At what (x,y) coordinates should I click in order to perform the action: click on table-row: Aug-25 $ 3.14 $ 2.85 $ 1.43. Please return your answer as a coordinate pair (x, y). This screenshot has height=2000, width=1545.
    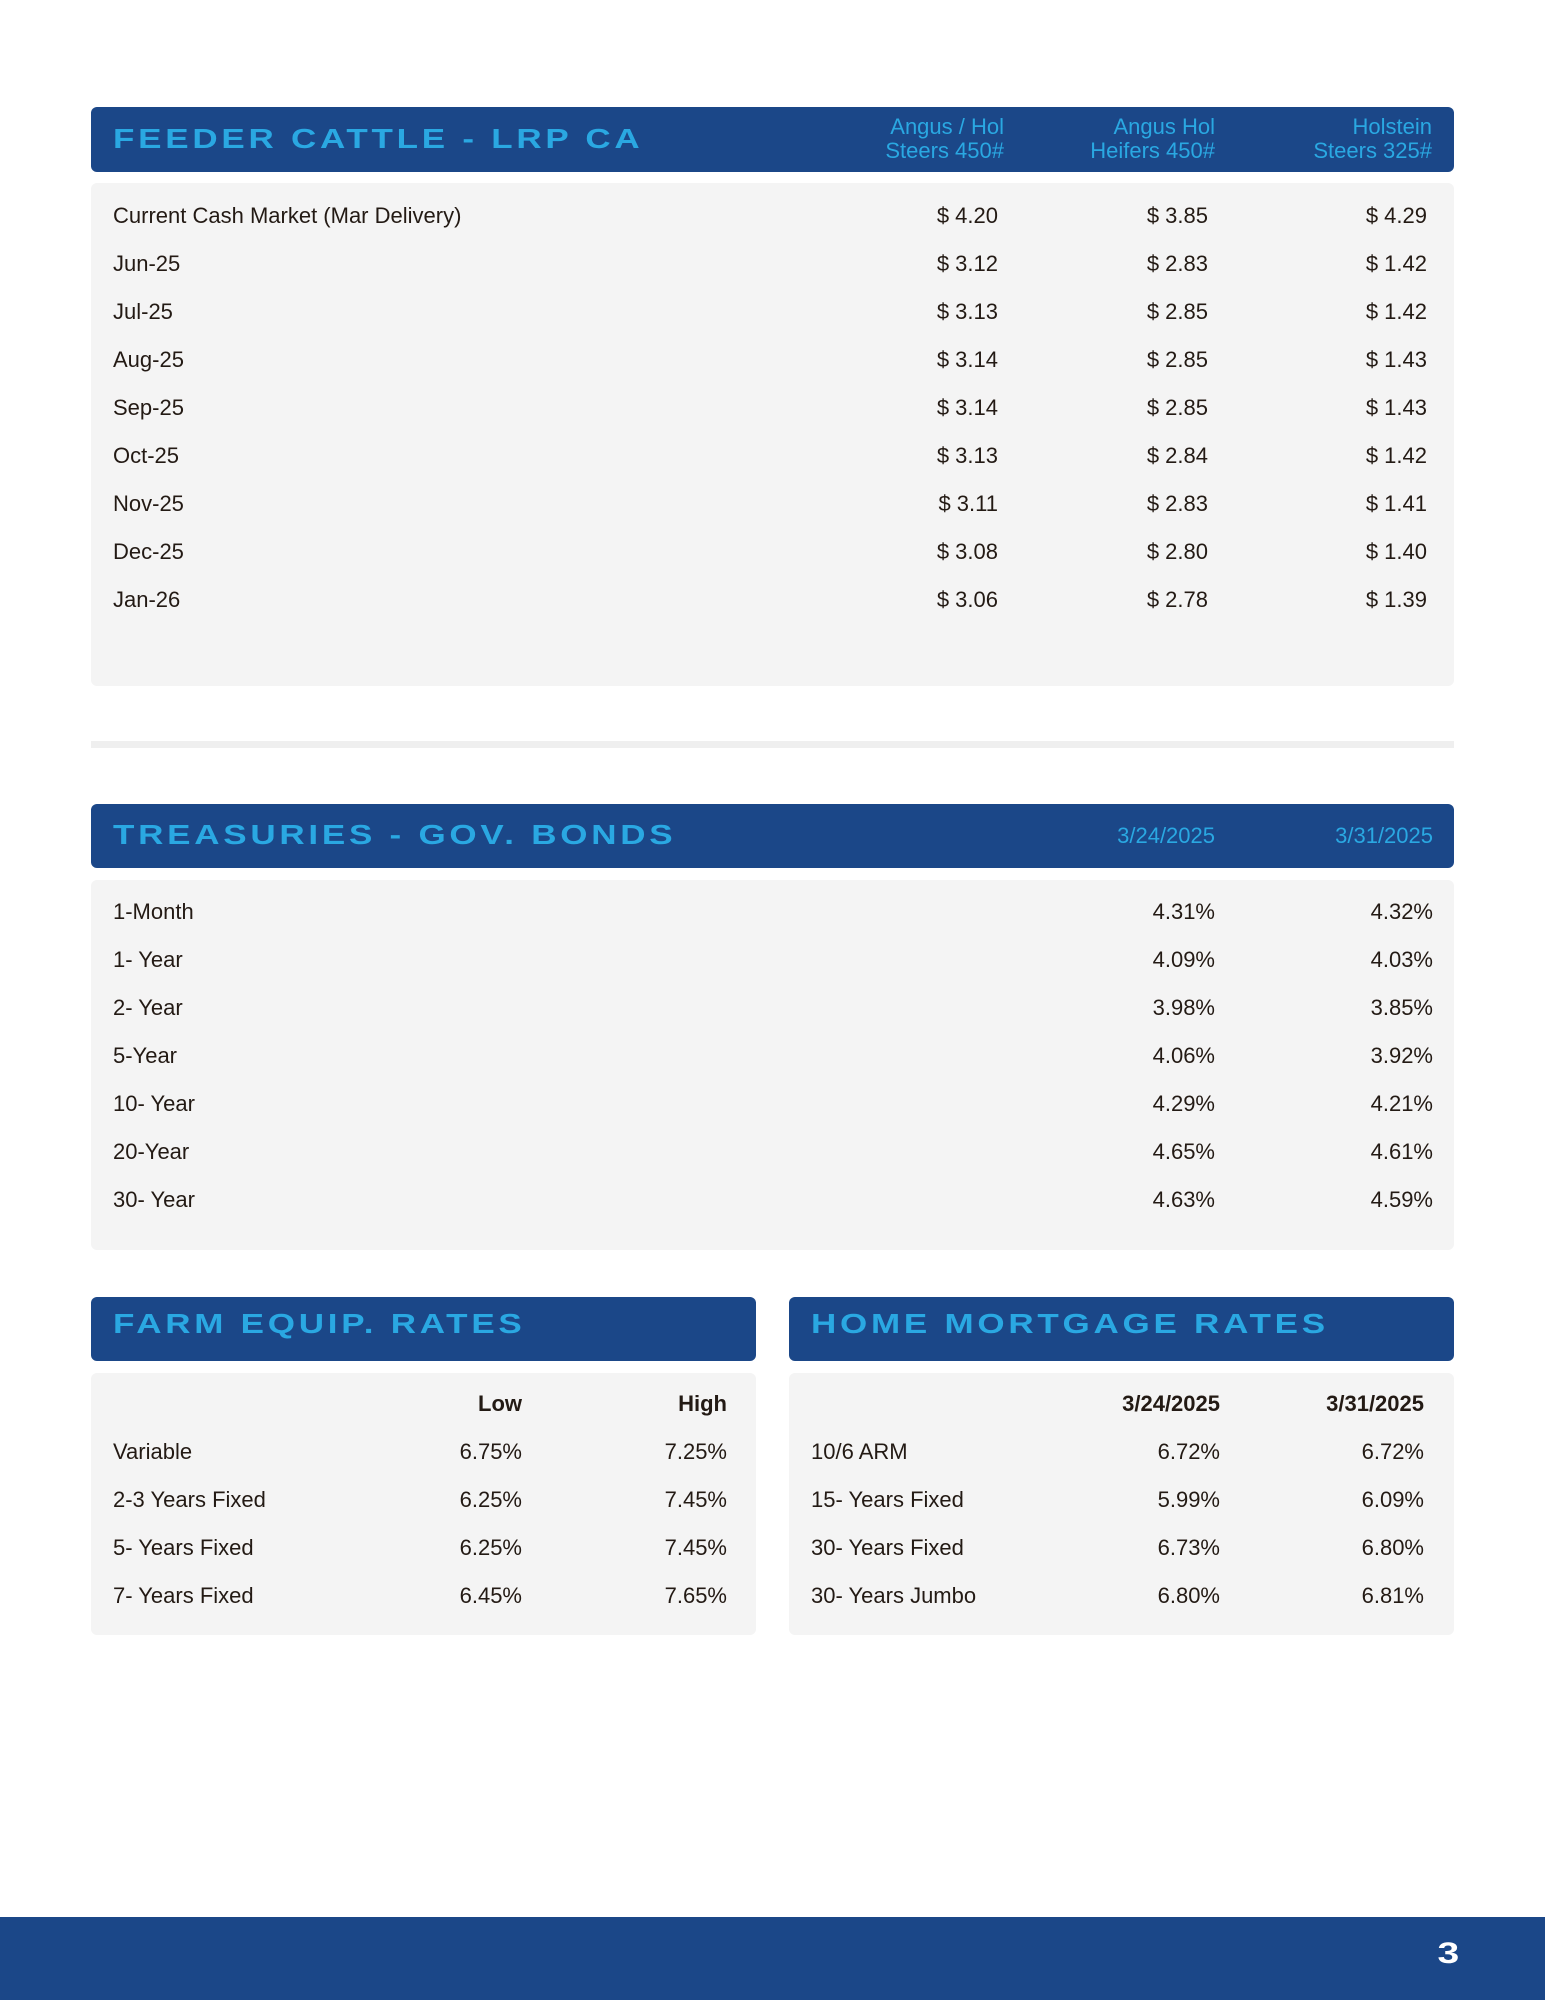
    Looking at the image, I should click on (772, 360).